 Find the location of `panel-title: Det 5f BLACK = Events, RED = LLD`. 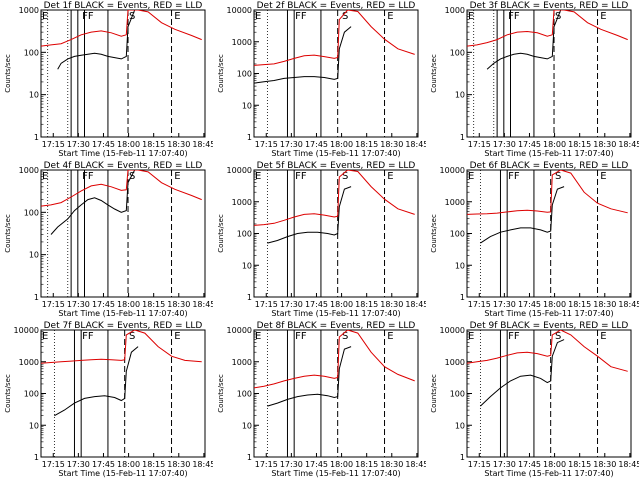

panel-title: Det 5f BLACK = Events, RED = LLD is located at coordinates (336, 166).